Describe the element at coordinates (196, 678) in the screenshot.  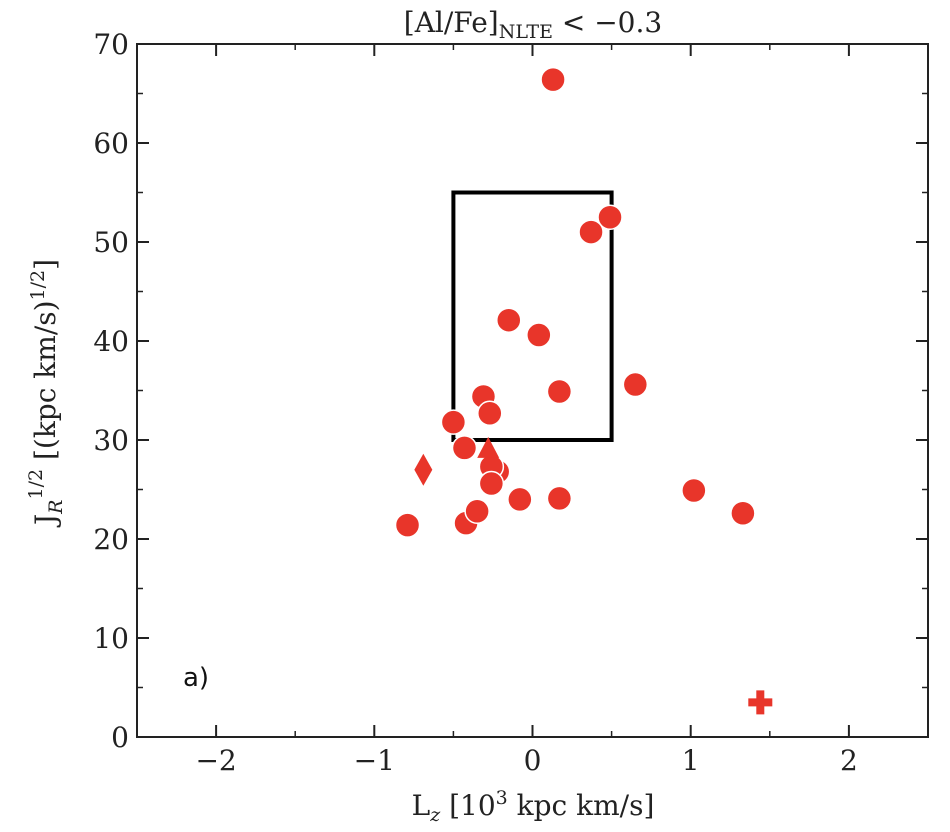
I see `panel-label: a)` at that location.